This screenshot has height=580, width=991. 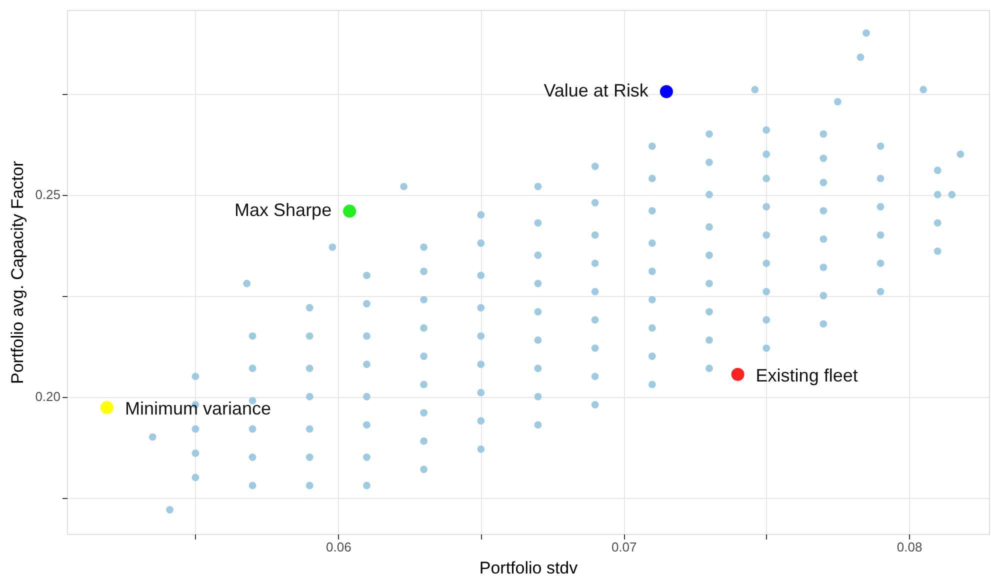 I want to click on series-label: Value at Risk, so click(x=597, y=90).